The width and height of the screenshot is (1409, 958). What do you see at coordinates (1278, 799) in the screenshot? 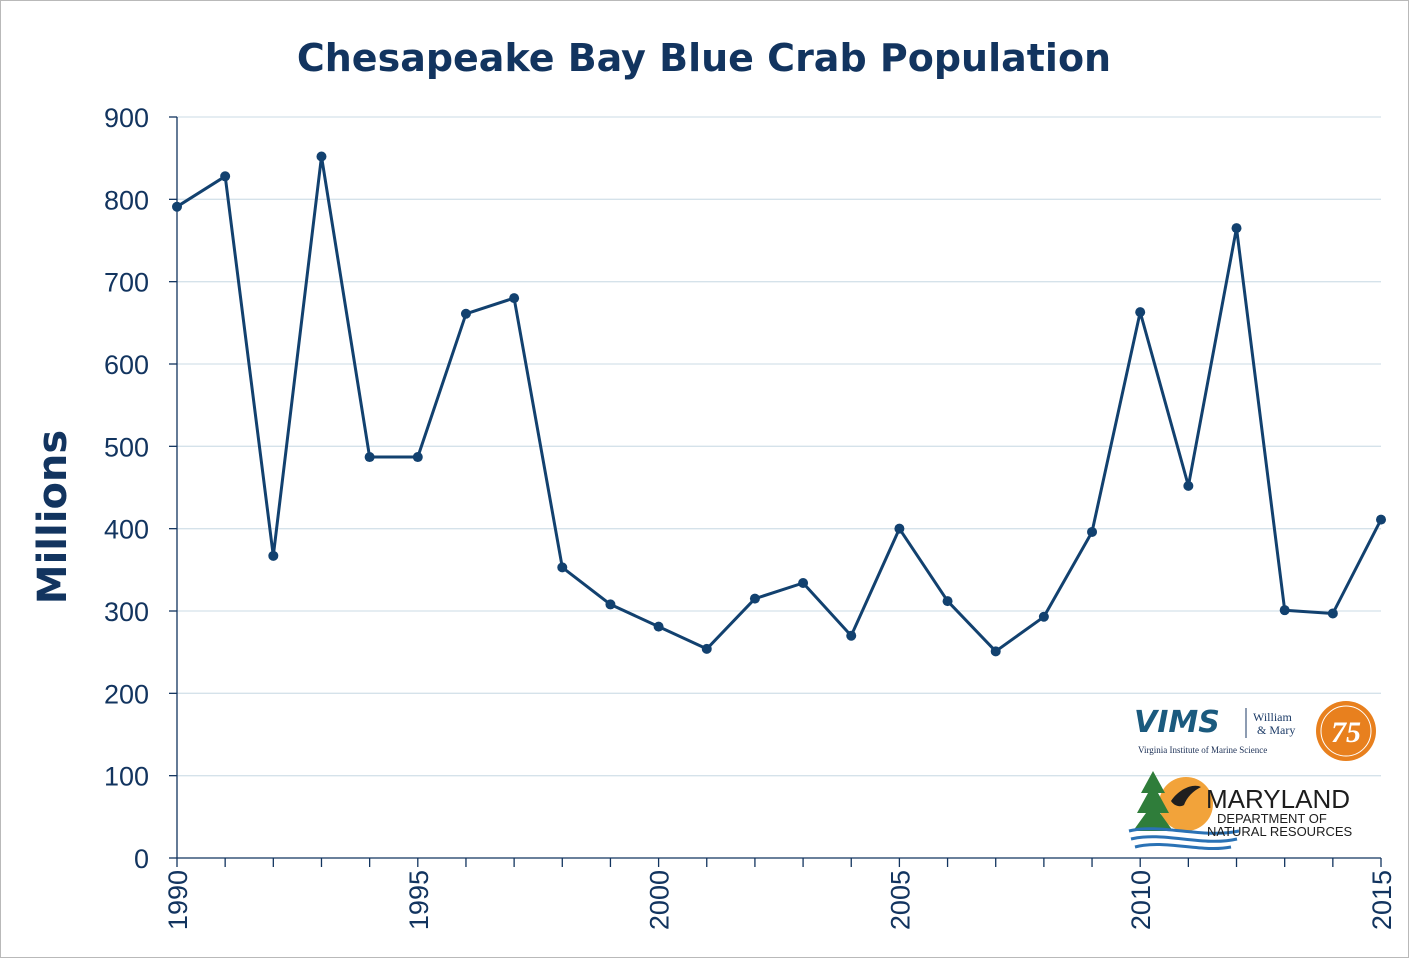
I see `dnr-logo-text: MARYLAND` at bounding box center [1278, 799].